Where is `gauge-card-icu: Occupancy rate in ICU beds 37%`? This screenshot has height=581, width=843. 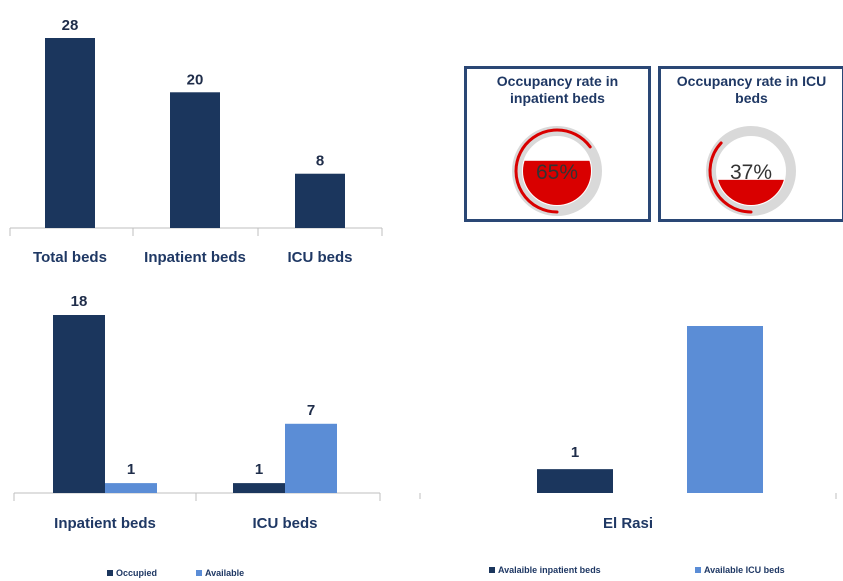
gauge-card-icu: Occupancy rate in ICU beds 37% is located at coordinates (750, 144).